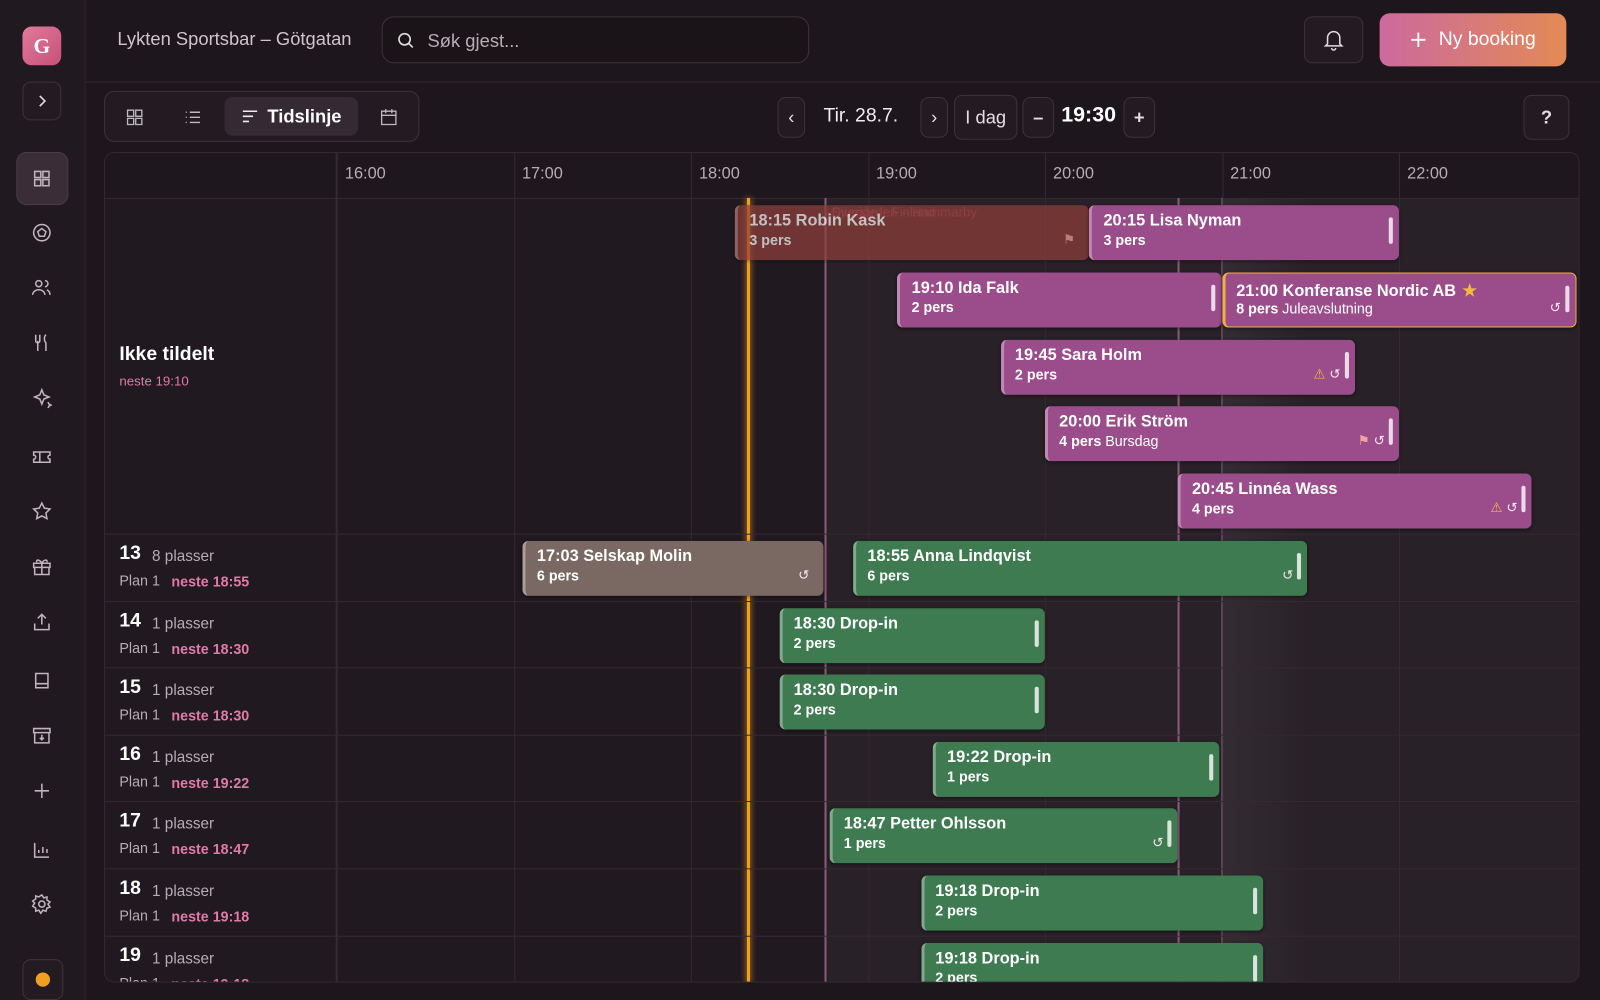  Describe the element at coordinates (1287, 575) in the screenshot. I see `booking-icons: ↺` at that location.